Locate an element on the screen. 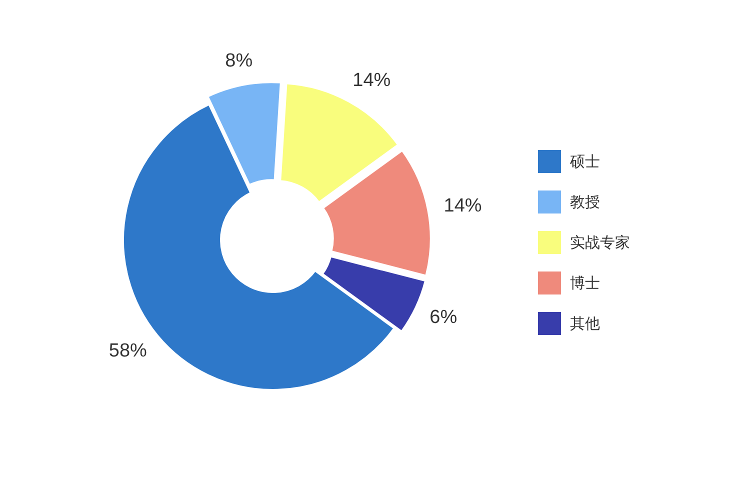 This screenshot has width=755, height=490. legend-label: 其他 is located at coordinates (585, 324).